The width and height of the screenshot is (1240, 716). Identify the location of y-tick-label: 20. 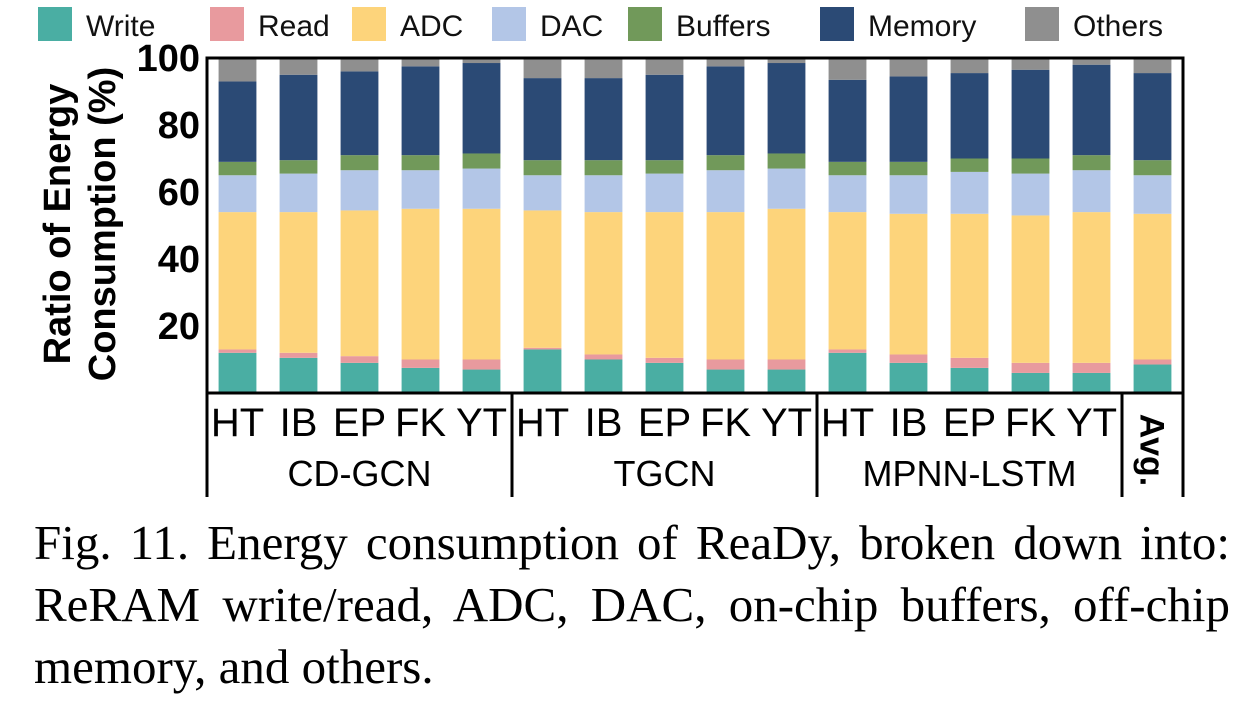
(179, 327).